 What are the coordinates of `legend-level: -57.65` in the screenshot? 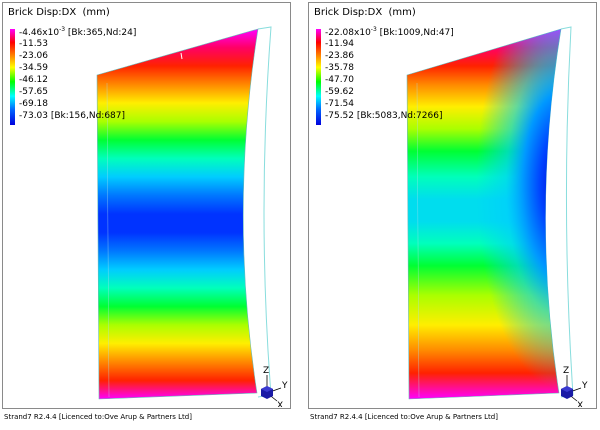 It's located at (34, 92).